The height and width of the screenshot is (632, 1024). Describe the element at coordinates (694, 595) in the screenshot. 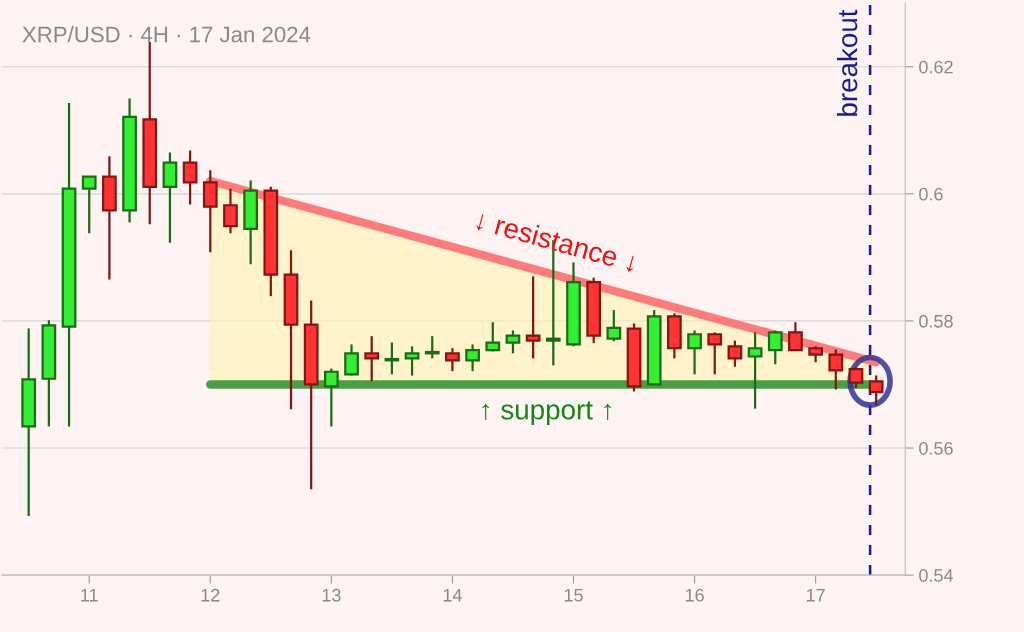

I see `x-tick-label: 16` at that location.